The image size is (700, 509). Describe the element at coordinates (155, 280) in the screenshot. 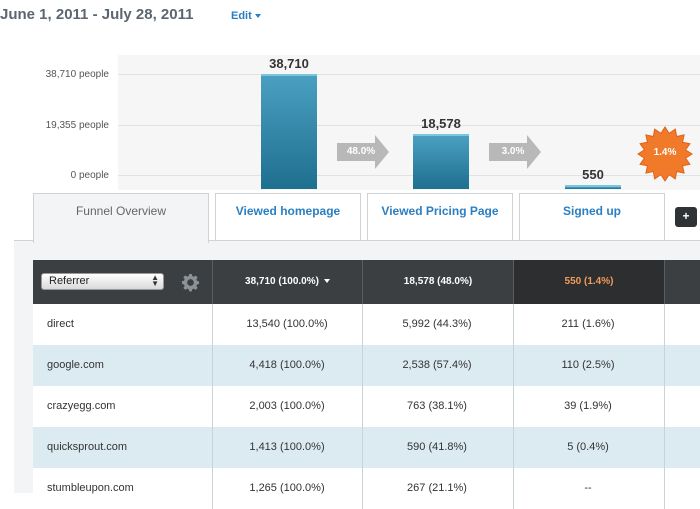

I see `select-arrows-icon: ▲ ▼` at that location.